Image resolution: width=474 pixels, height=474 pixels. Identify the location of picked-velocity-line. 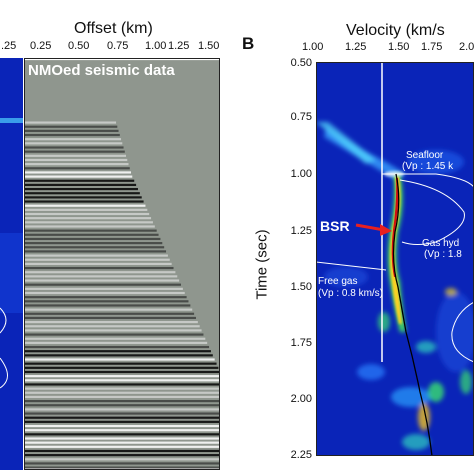
(412, 314).